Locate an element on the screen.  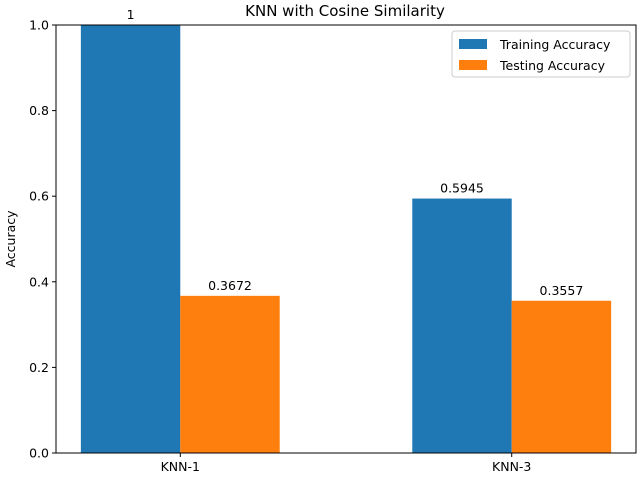
chart-title: KNN with Cosine Similarity is located at coordinates (345, 11).